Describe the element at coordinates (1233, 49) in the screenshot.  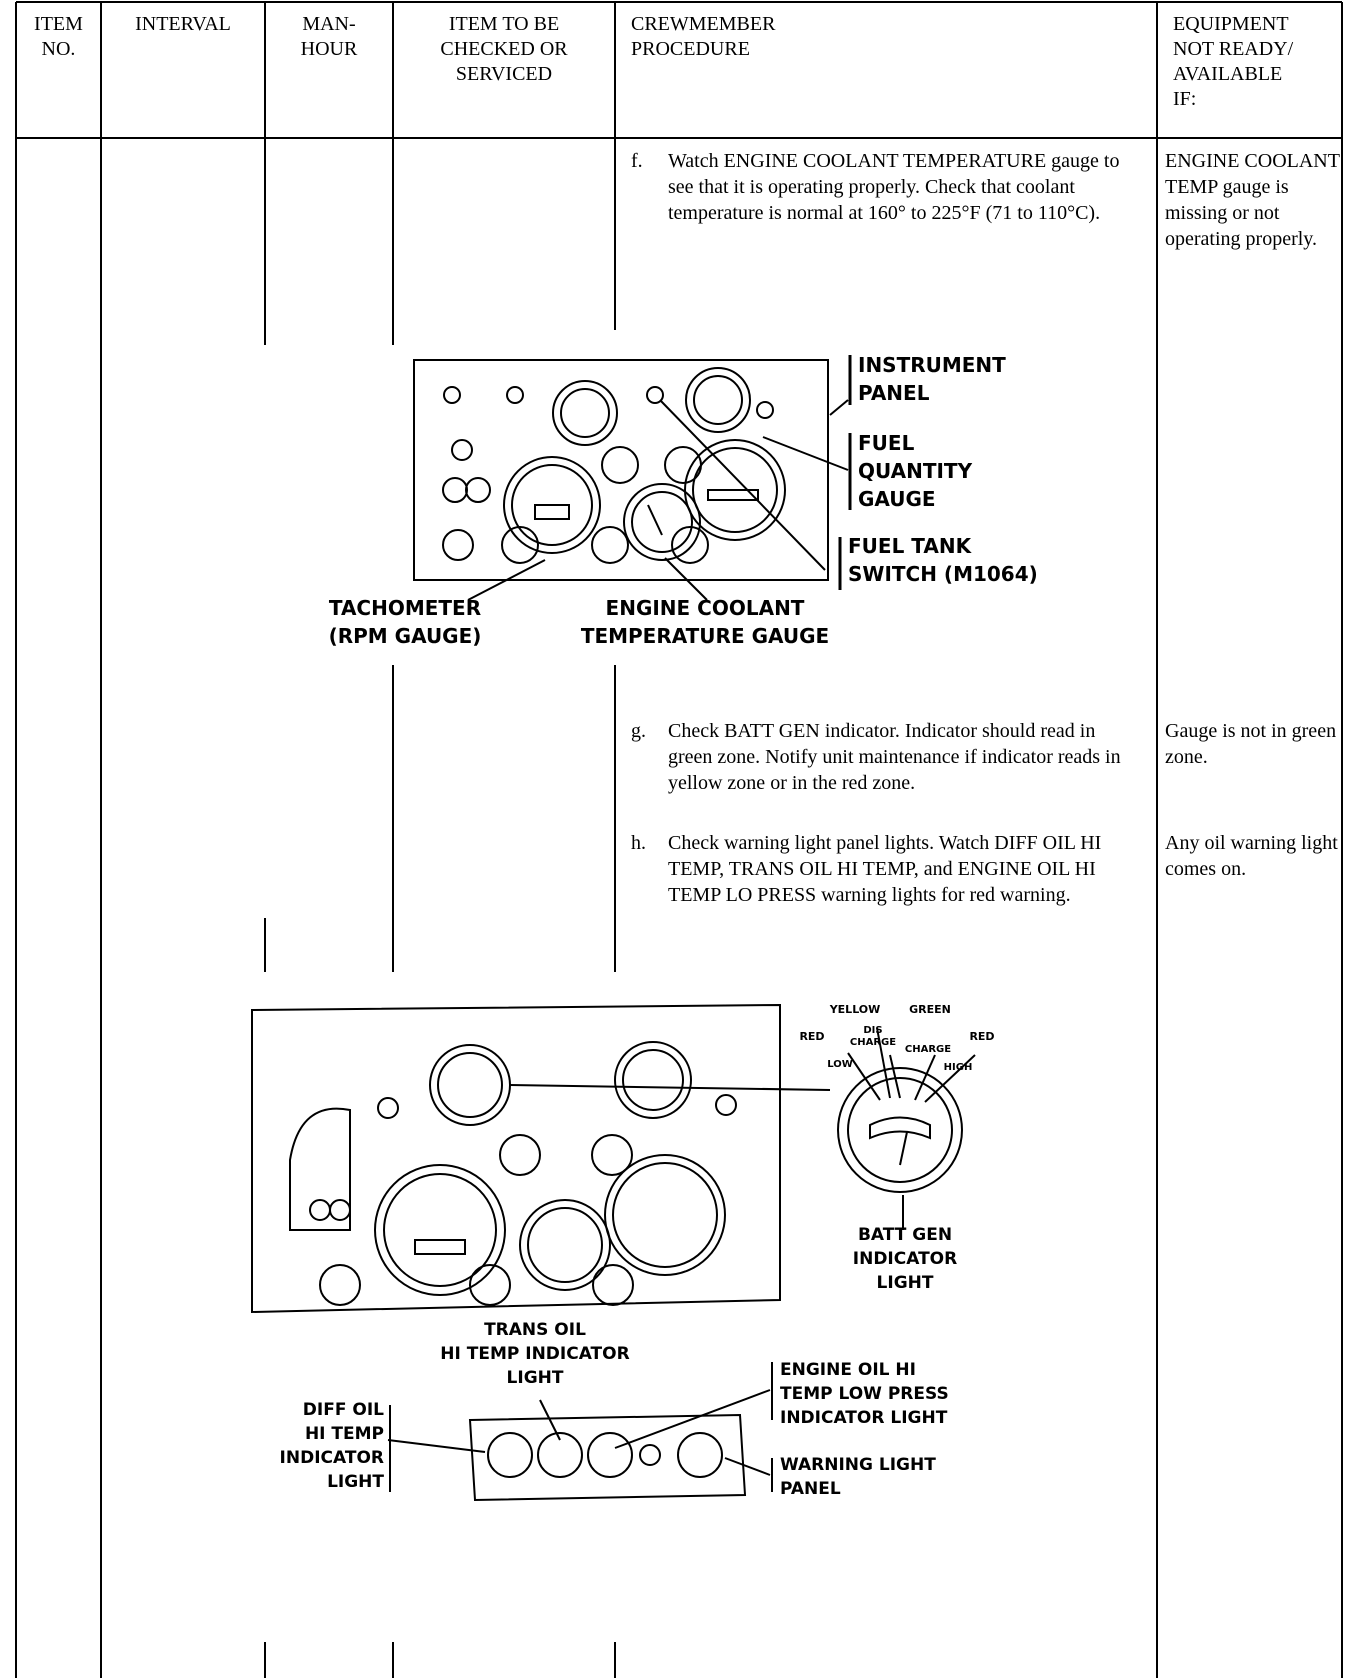
I see `header-cell-line: NOT READY/` at that location.